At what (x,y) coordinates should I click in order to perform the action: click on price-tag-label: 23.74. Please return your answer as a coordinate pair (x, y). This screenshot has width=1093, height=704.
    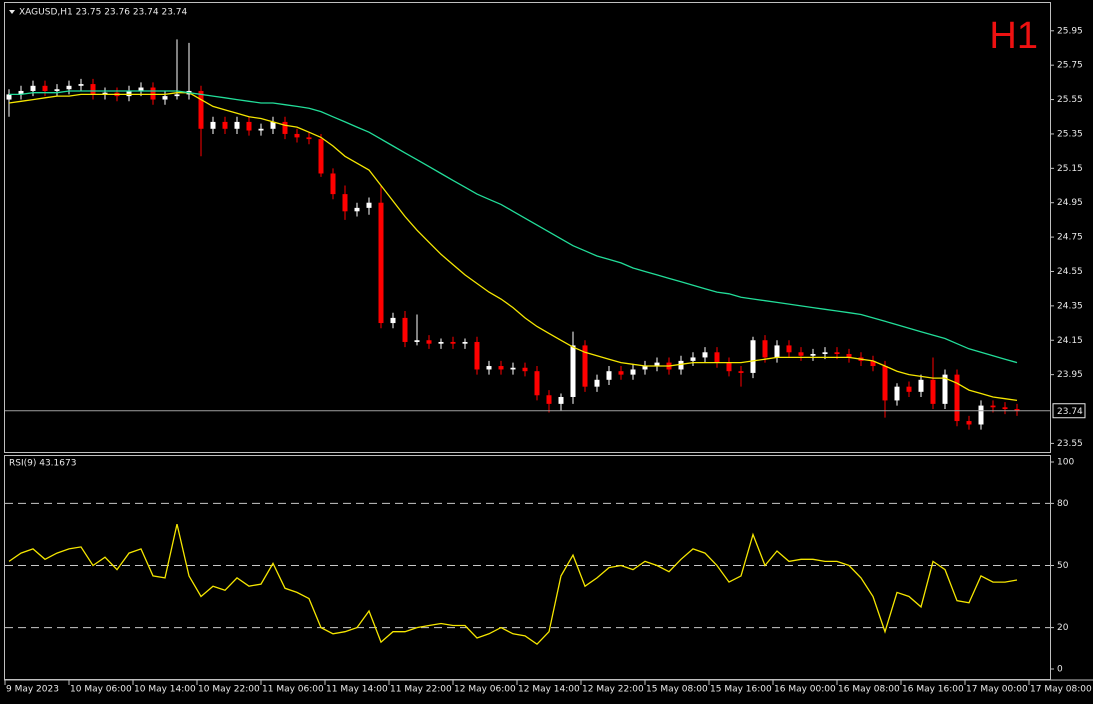
    Looking at the image, I should click on (1070, 412).